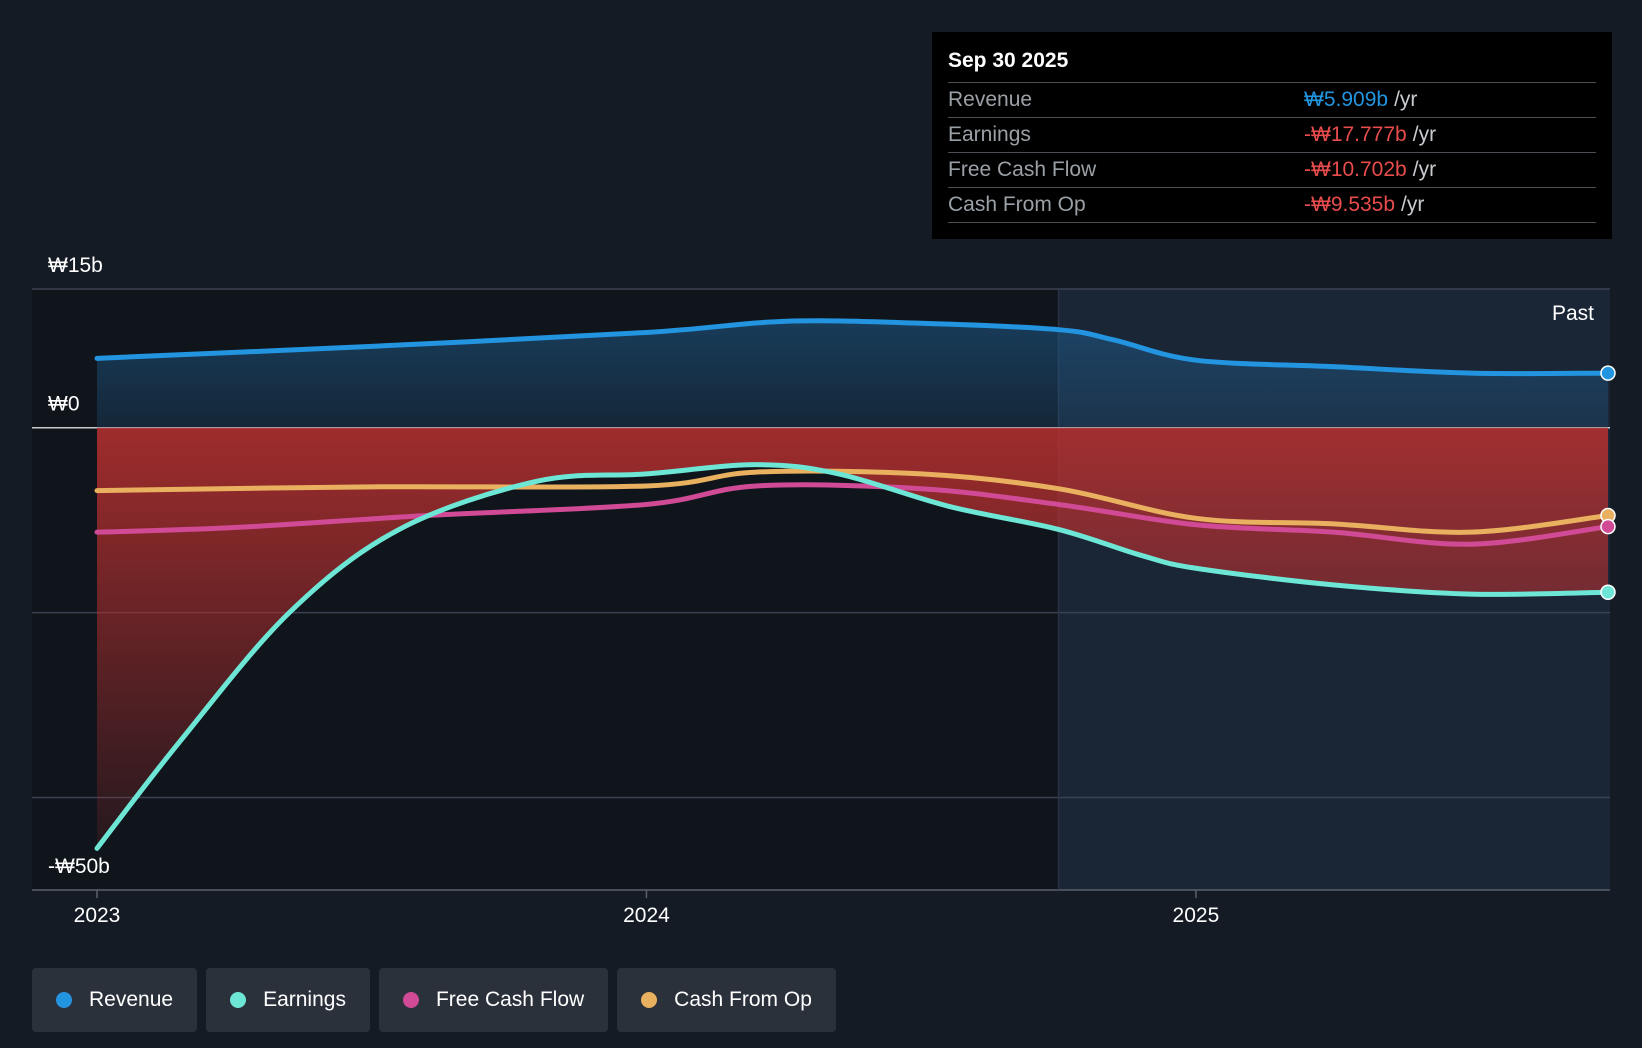 The height and width of the screenshot is (1048, 1642). Describe the element at coordinates (1272, 64) in the screenshot. I see `tooltip-date: Sep 30 2025` at that location.